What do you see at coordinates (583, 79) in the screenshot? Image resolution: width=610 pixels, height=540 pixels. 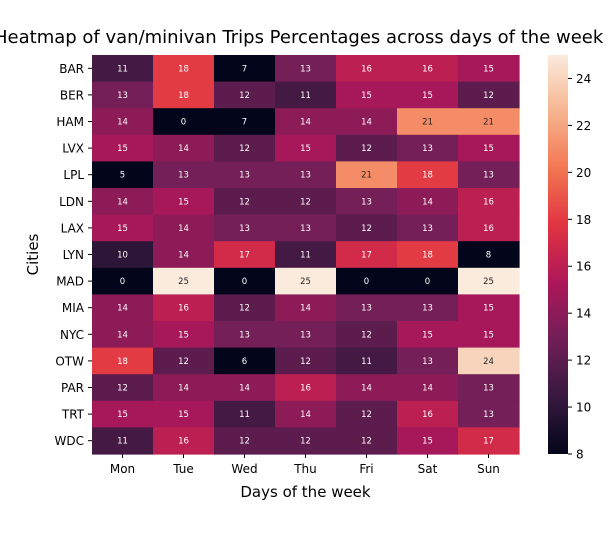 I see `colorbar-tick-label: 24` at bounding box center [583, 79].